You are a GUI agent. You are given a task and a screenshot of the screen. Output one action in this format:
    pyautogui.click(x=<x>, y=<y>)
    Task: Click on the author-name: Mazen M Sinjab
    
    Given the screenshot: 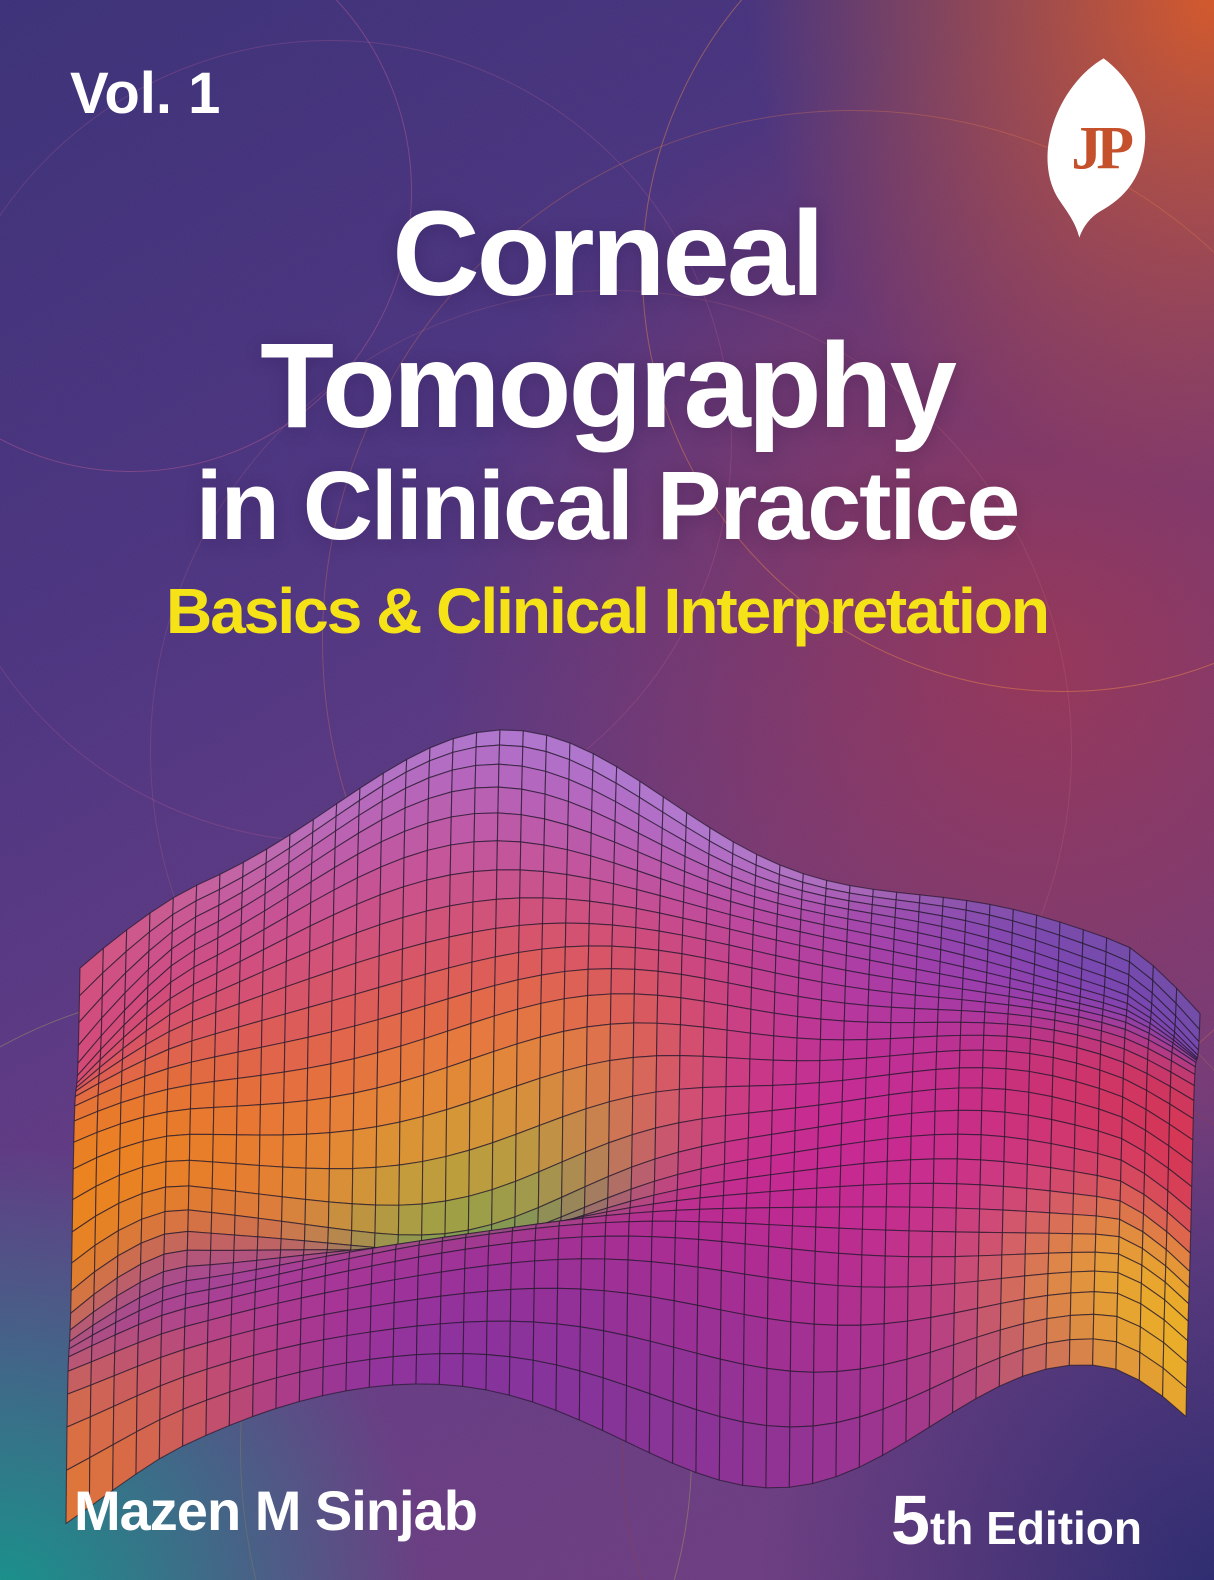 What is the action you would take?
    pyautogui.click(x=276, y=1510)
    